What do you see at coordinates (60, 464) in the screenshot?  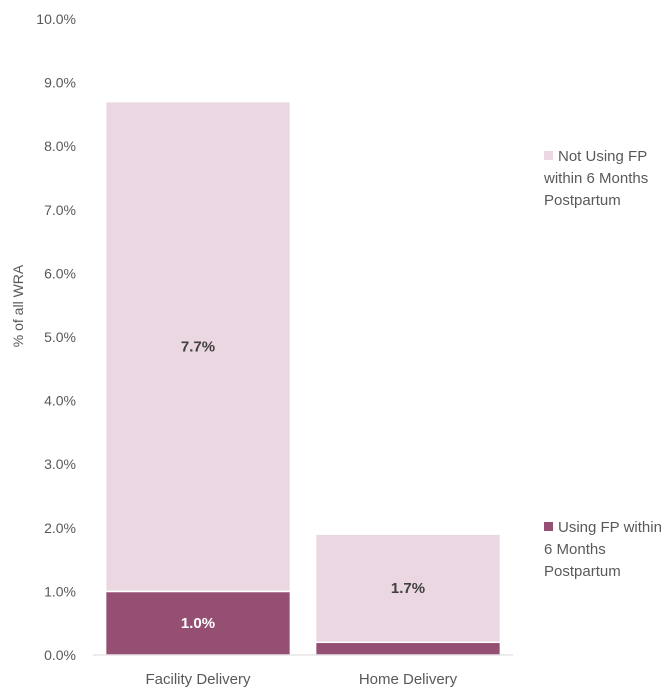 I see `y-tick-label: 3.0%` at bounding box center [60, 464].